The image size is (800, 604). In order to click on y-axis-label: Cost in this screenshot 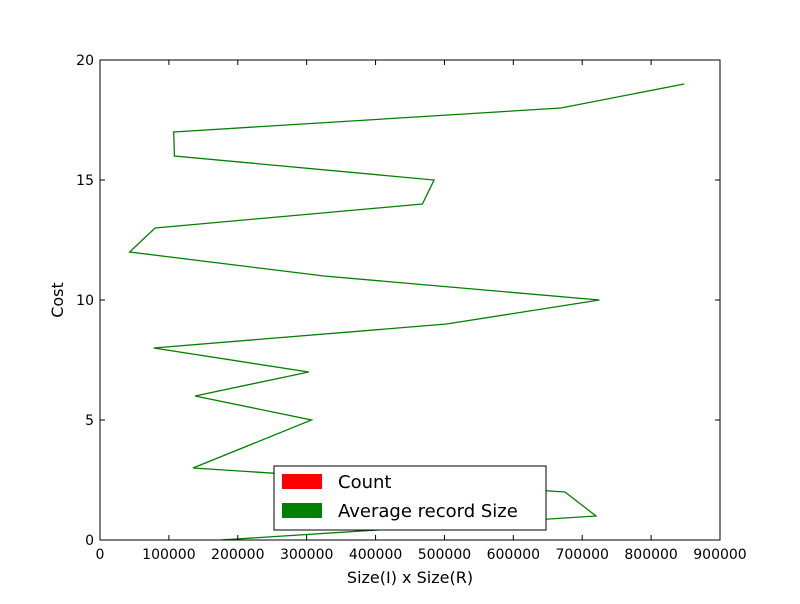, I will do `click(57, 300)`.